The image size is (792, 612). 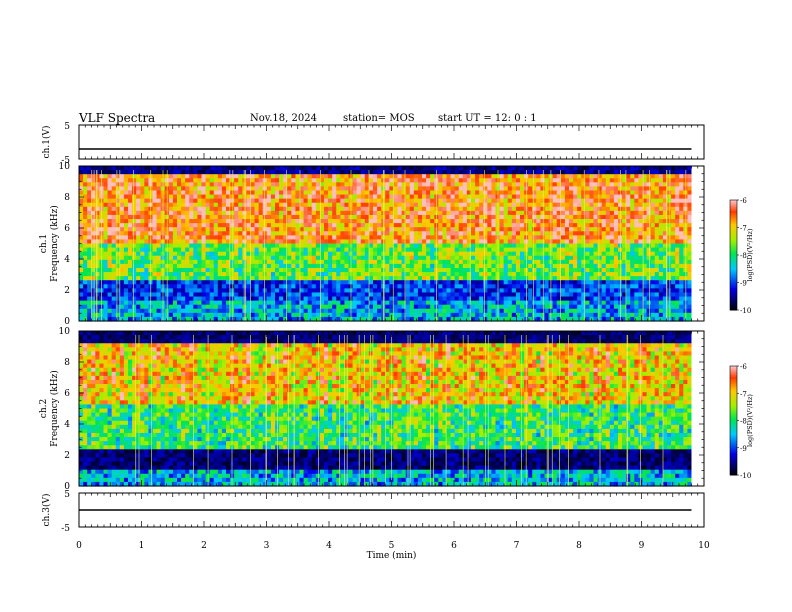 What do you see at coordinates (79, 546) in the screenshot?
I see `xtick-label: 0` at bounding box center [79, 546].